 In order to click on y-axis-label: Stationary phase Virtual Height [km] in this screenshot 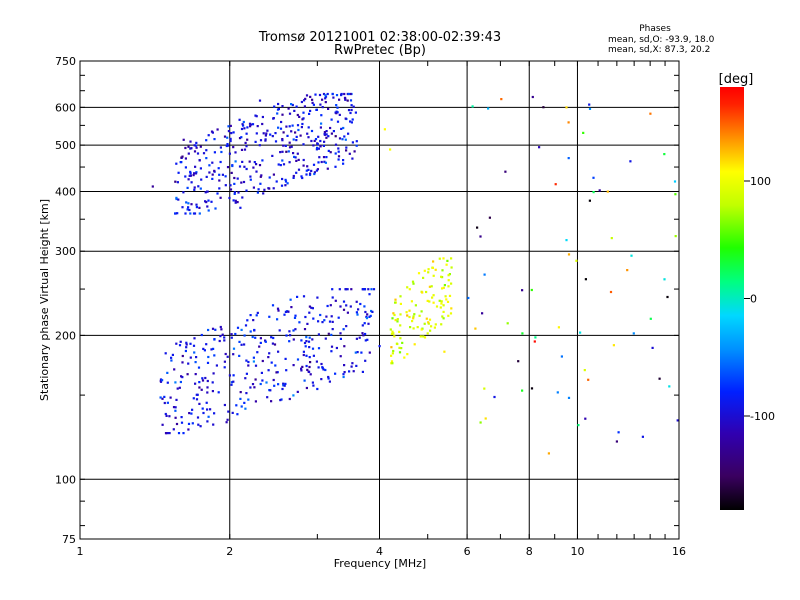, I will do `click(44, 300)`.